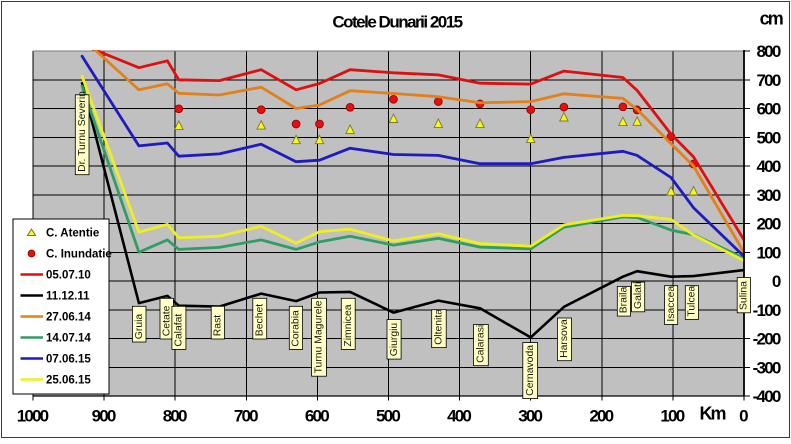  What do you see at coordinates (397, 22) in the screenshot?
I see `svg-text: Cotele Dunarii 2015` at bounding box center [397, 22].